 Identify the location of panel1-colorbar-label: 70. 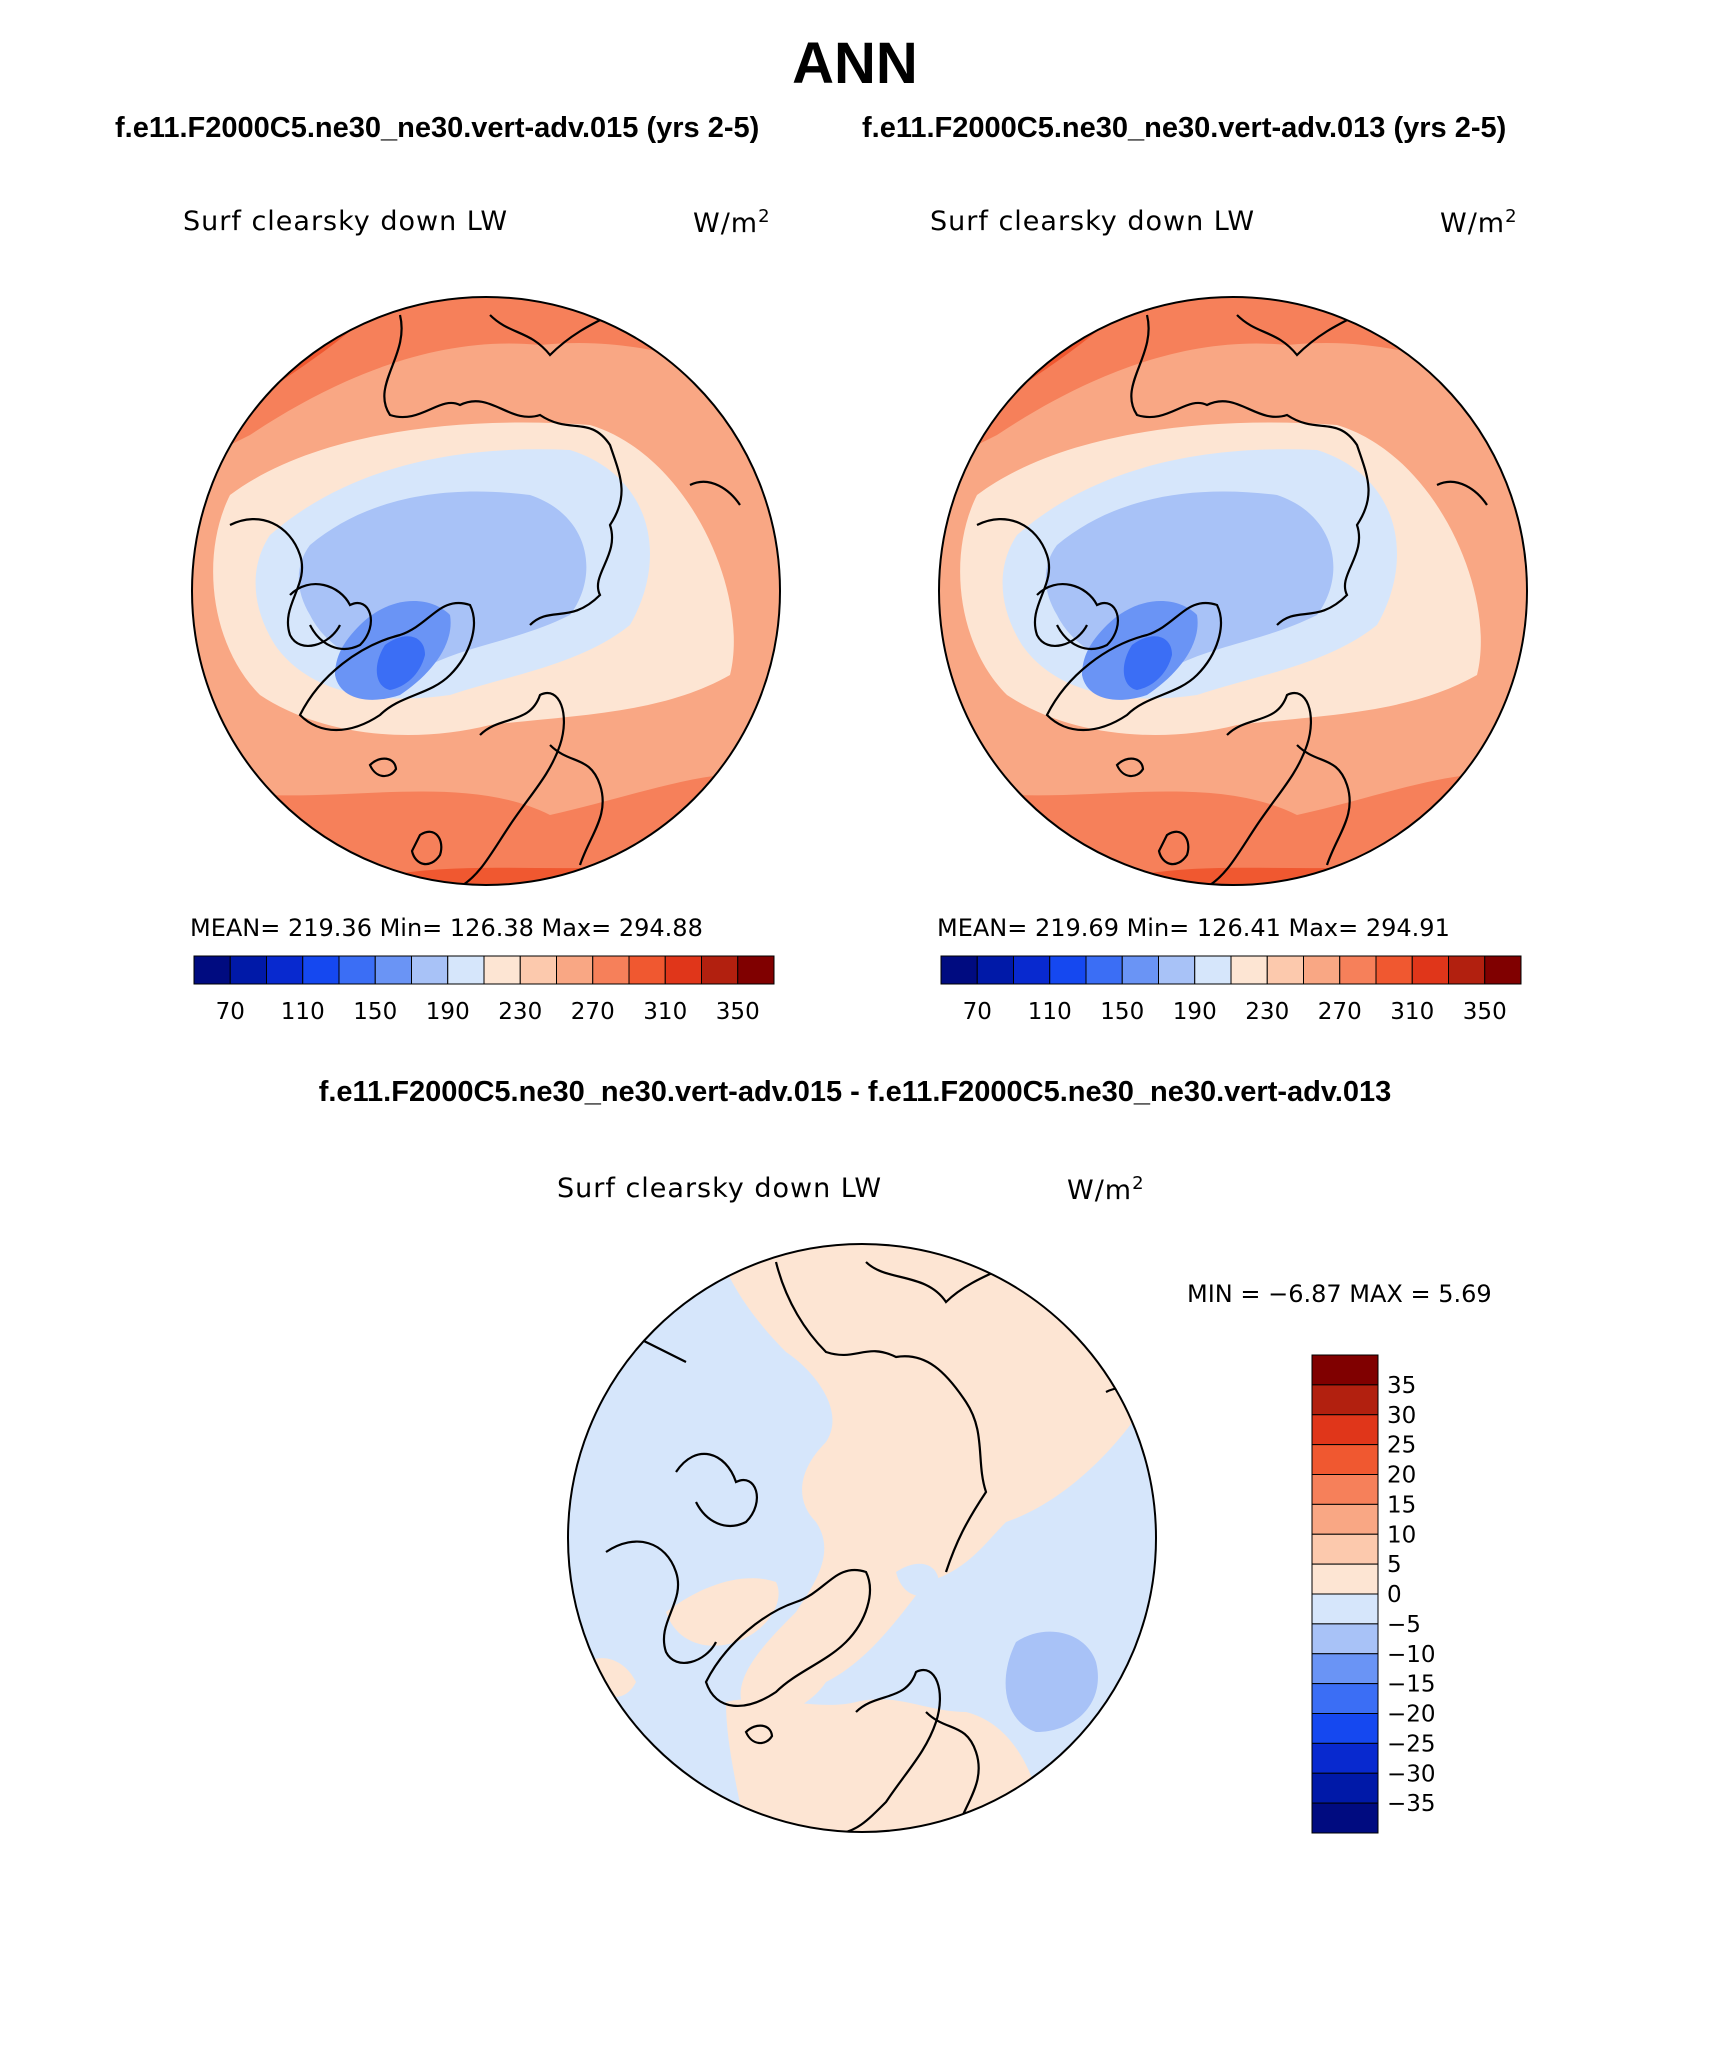
(230, 1012).